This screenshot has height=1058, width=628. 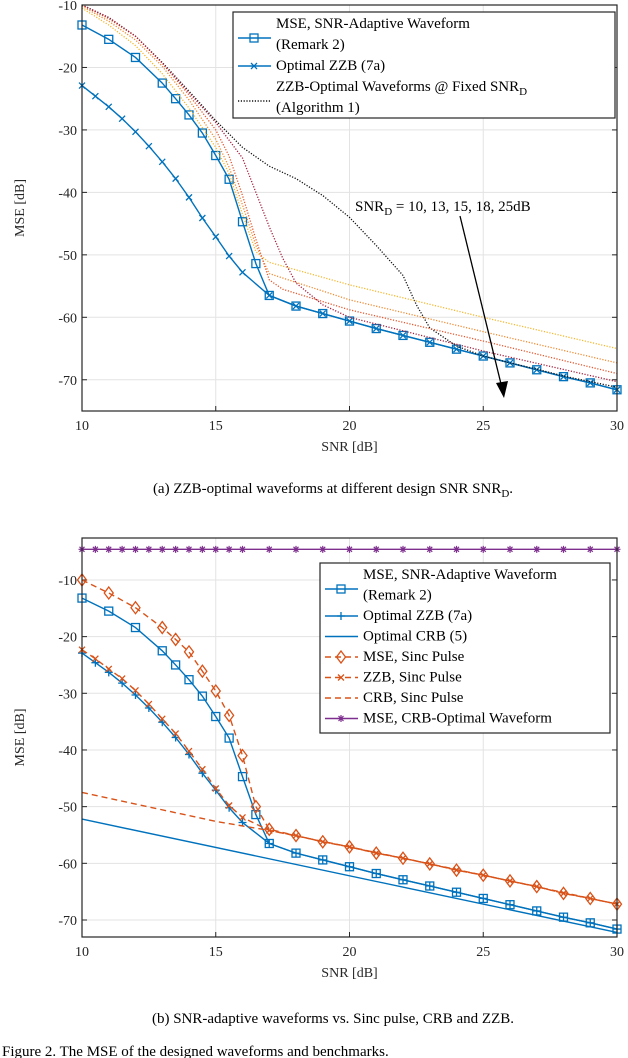 What do you see at coordinates (415, 637) in the screenshot?
I see `legend-label: Optimal CRB (5)` at bounding box center [415, 637].